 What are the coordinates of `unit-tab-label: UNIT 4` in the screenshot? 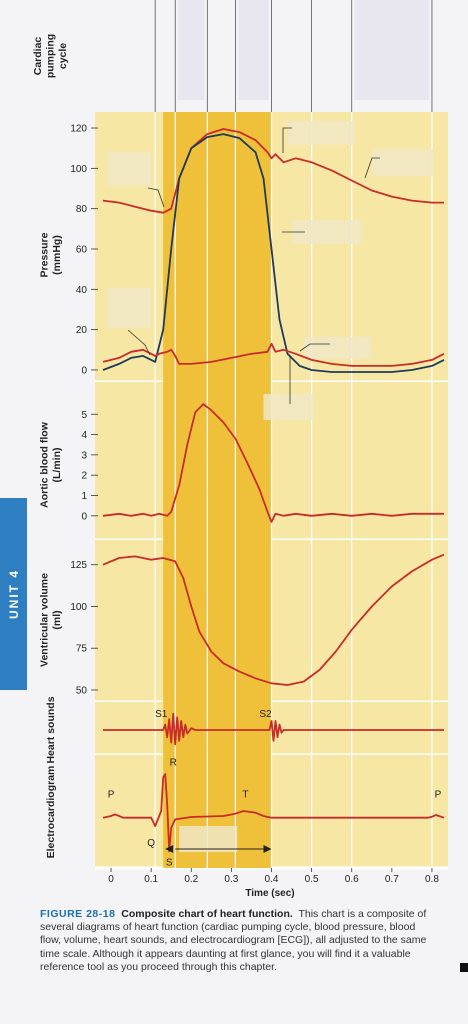 It's located at (13, 594).